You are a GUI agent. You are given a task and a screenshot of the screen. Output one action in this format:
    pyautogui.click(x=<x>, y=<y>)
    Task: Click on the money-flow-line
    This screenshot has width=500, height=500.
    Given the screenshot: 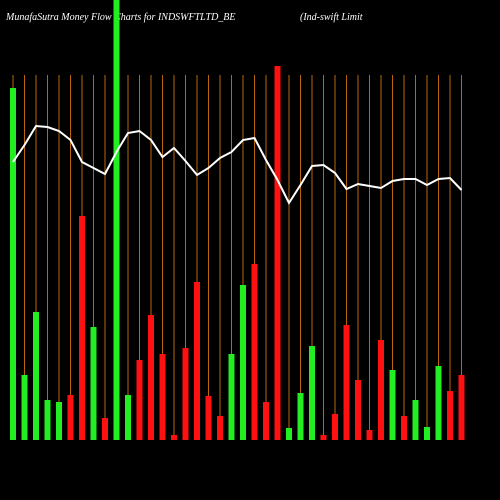 What is the action you would take?
    pyautogui.click(x=237, y=165)
    